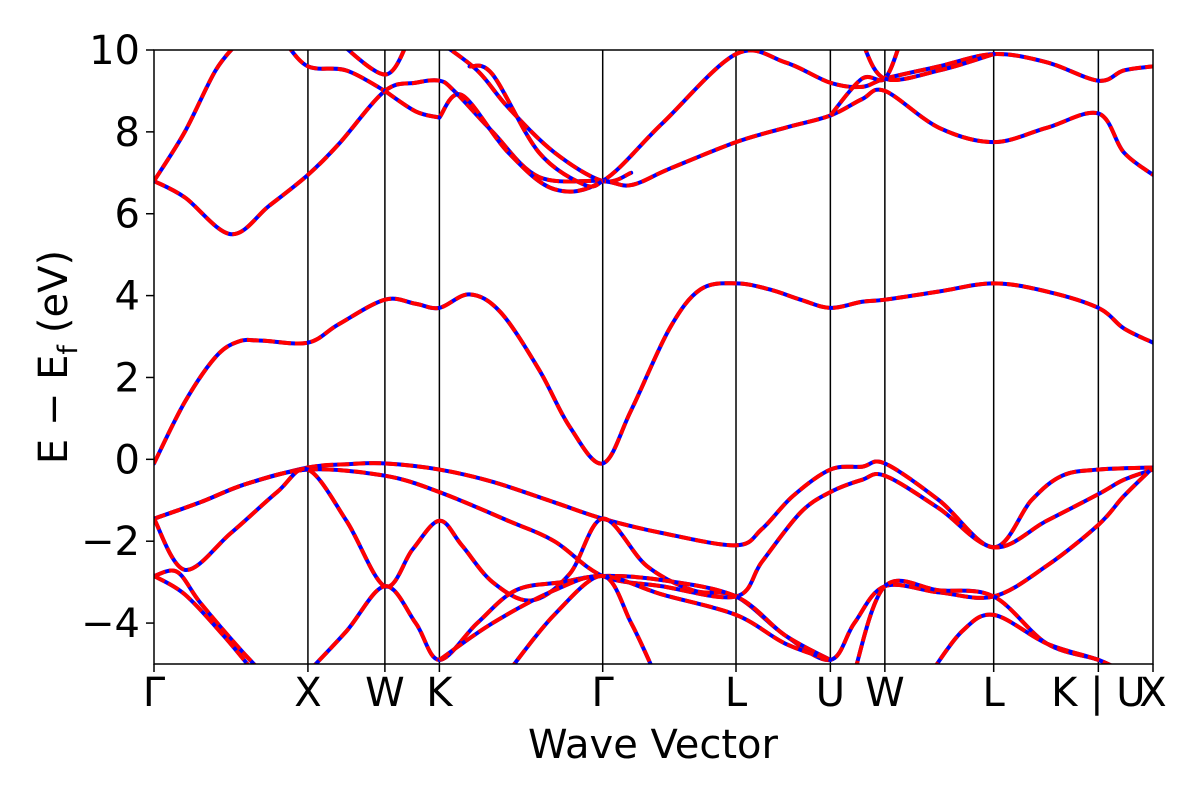 This screenshot has height=800, width=1200. What do you see at coordinates (440, 693) in the screenshot?
I see `x-tick-label: K` at bounding box center [440, 693].